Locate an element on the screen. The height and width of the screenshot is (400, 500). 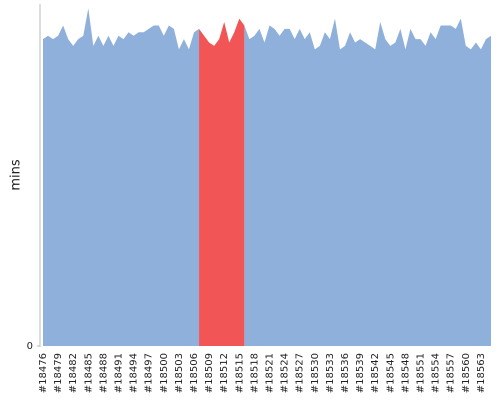
x-tick-label: #18542 is located at coordinates (375, 373).